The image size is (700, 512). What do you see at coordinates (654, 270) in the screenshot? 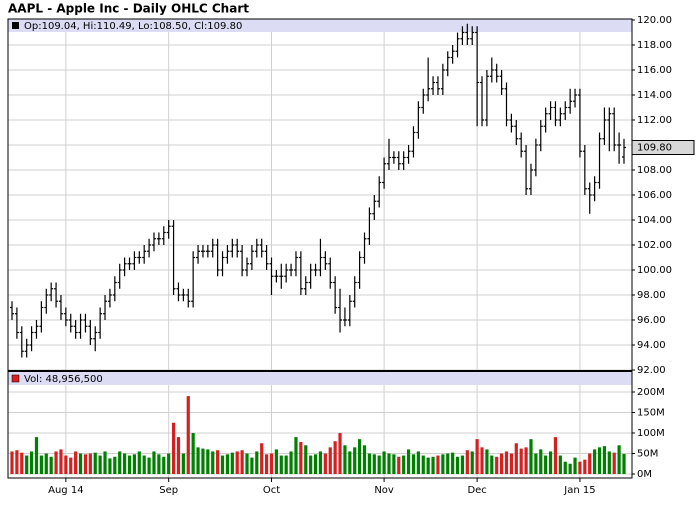
I see `y-tick-label: 100.00` at bounding box center [654, 270].